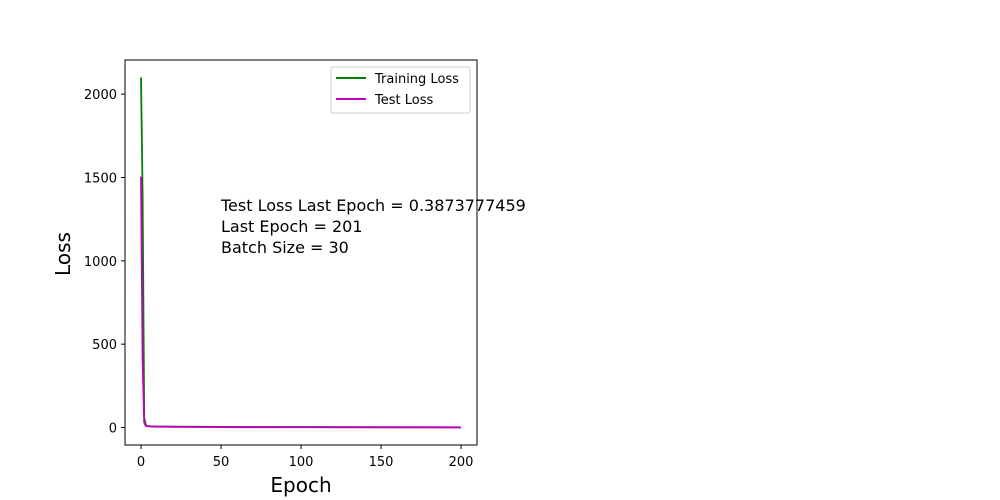  I want to click on annotation-test-loss: Test Loss Last Epoch = 0.3873777459, so click(373, 205).